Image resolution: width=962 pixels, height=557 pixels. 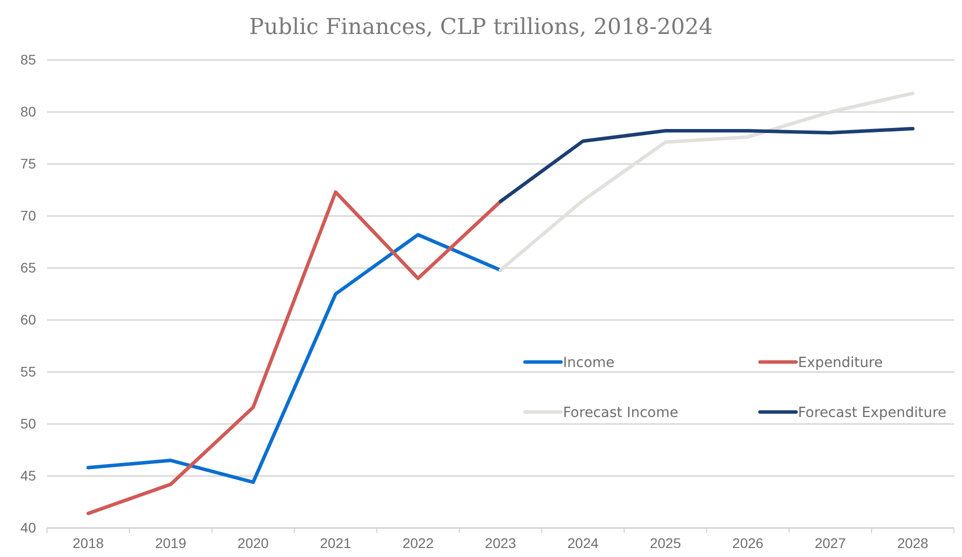 I want to click on x-tick-label: 2024, so click(x=583, y=542).